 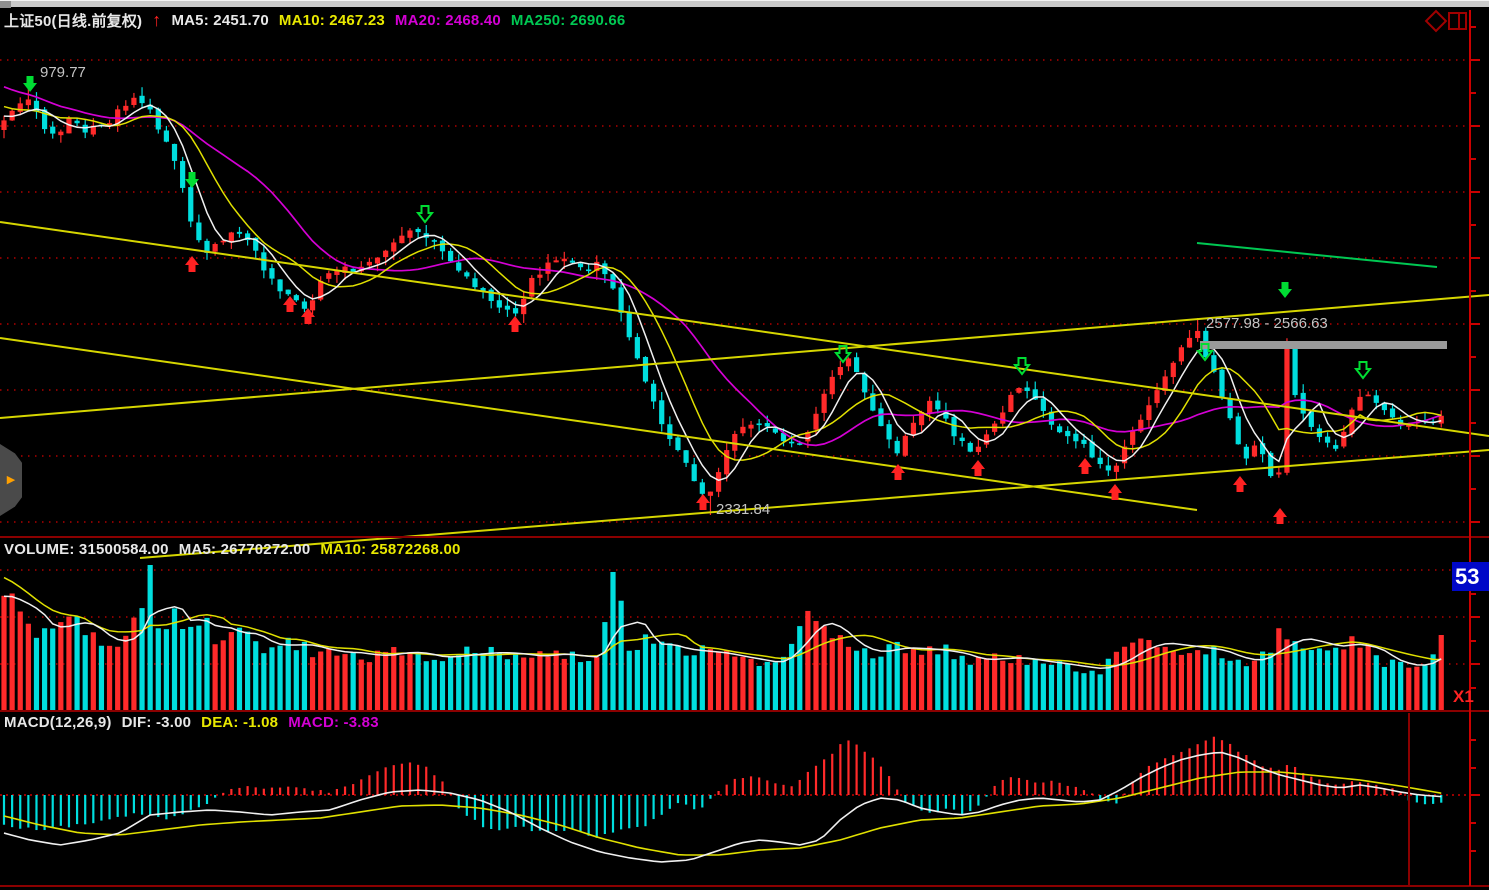 I want to click on split-window-divider, so click(x=1459, y=21).